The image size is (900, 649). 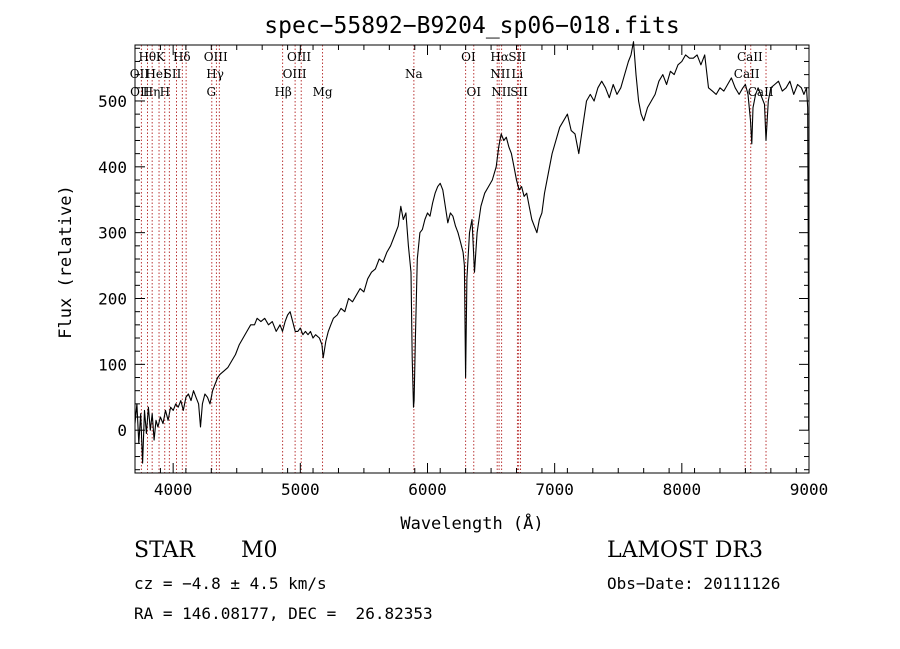 I want to click on survey-name: LAMOST DR3, so click(x=685, y=550).